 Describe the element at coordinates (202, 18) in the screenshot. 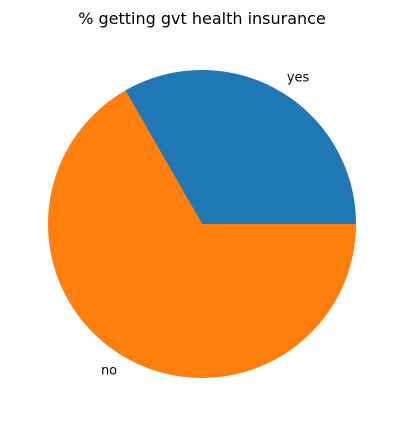

I see `chart-title: % getting gvt health insurance` at that location.